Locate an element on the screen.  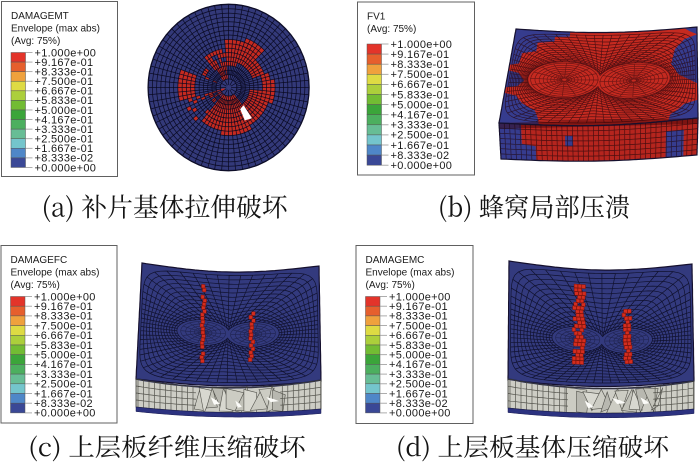
svg-text: DAMAGEMT is located at coordinates (40, 16).